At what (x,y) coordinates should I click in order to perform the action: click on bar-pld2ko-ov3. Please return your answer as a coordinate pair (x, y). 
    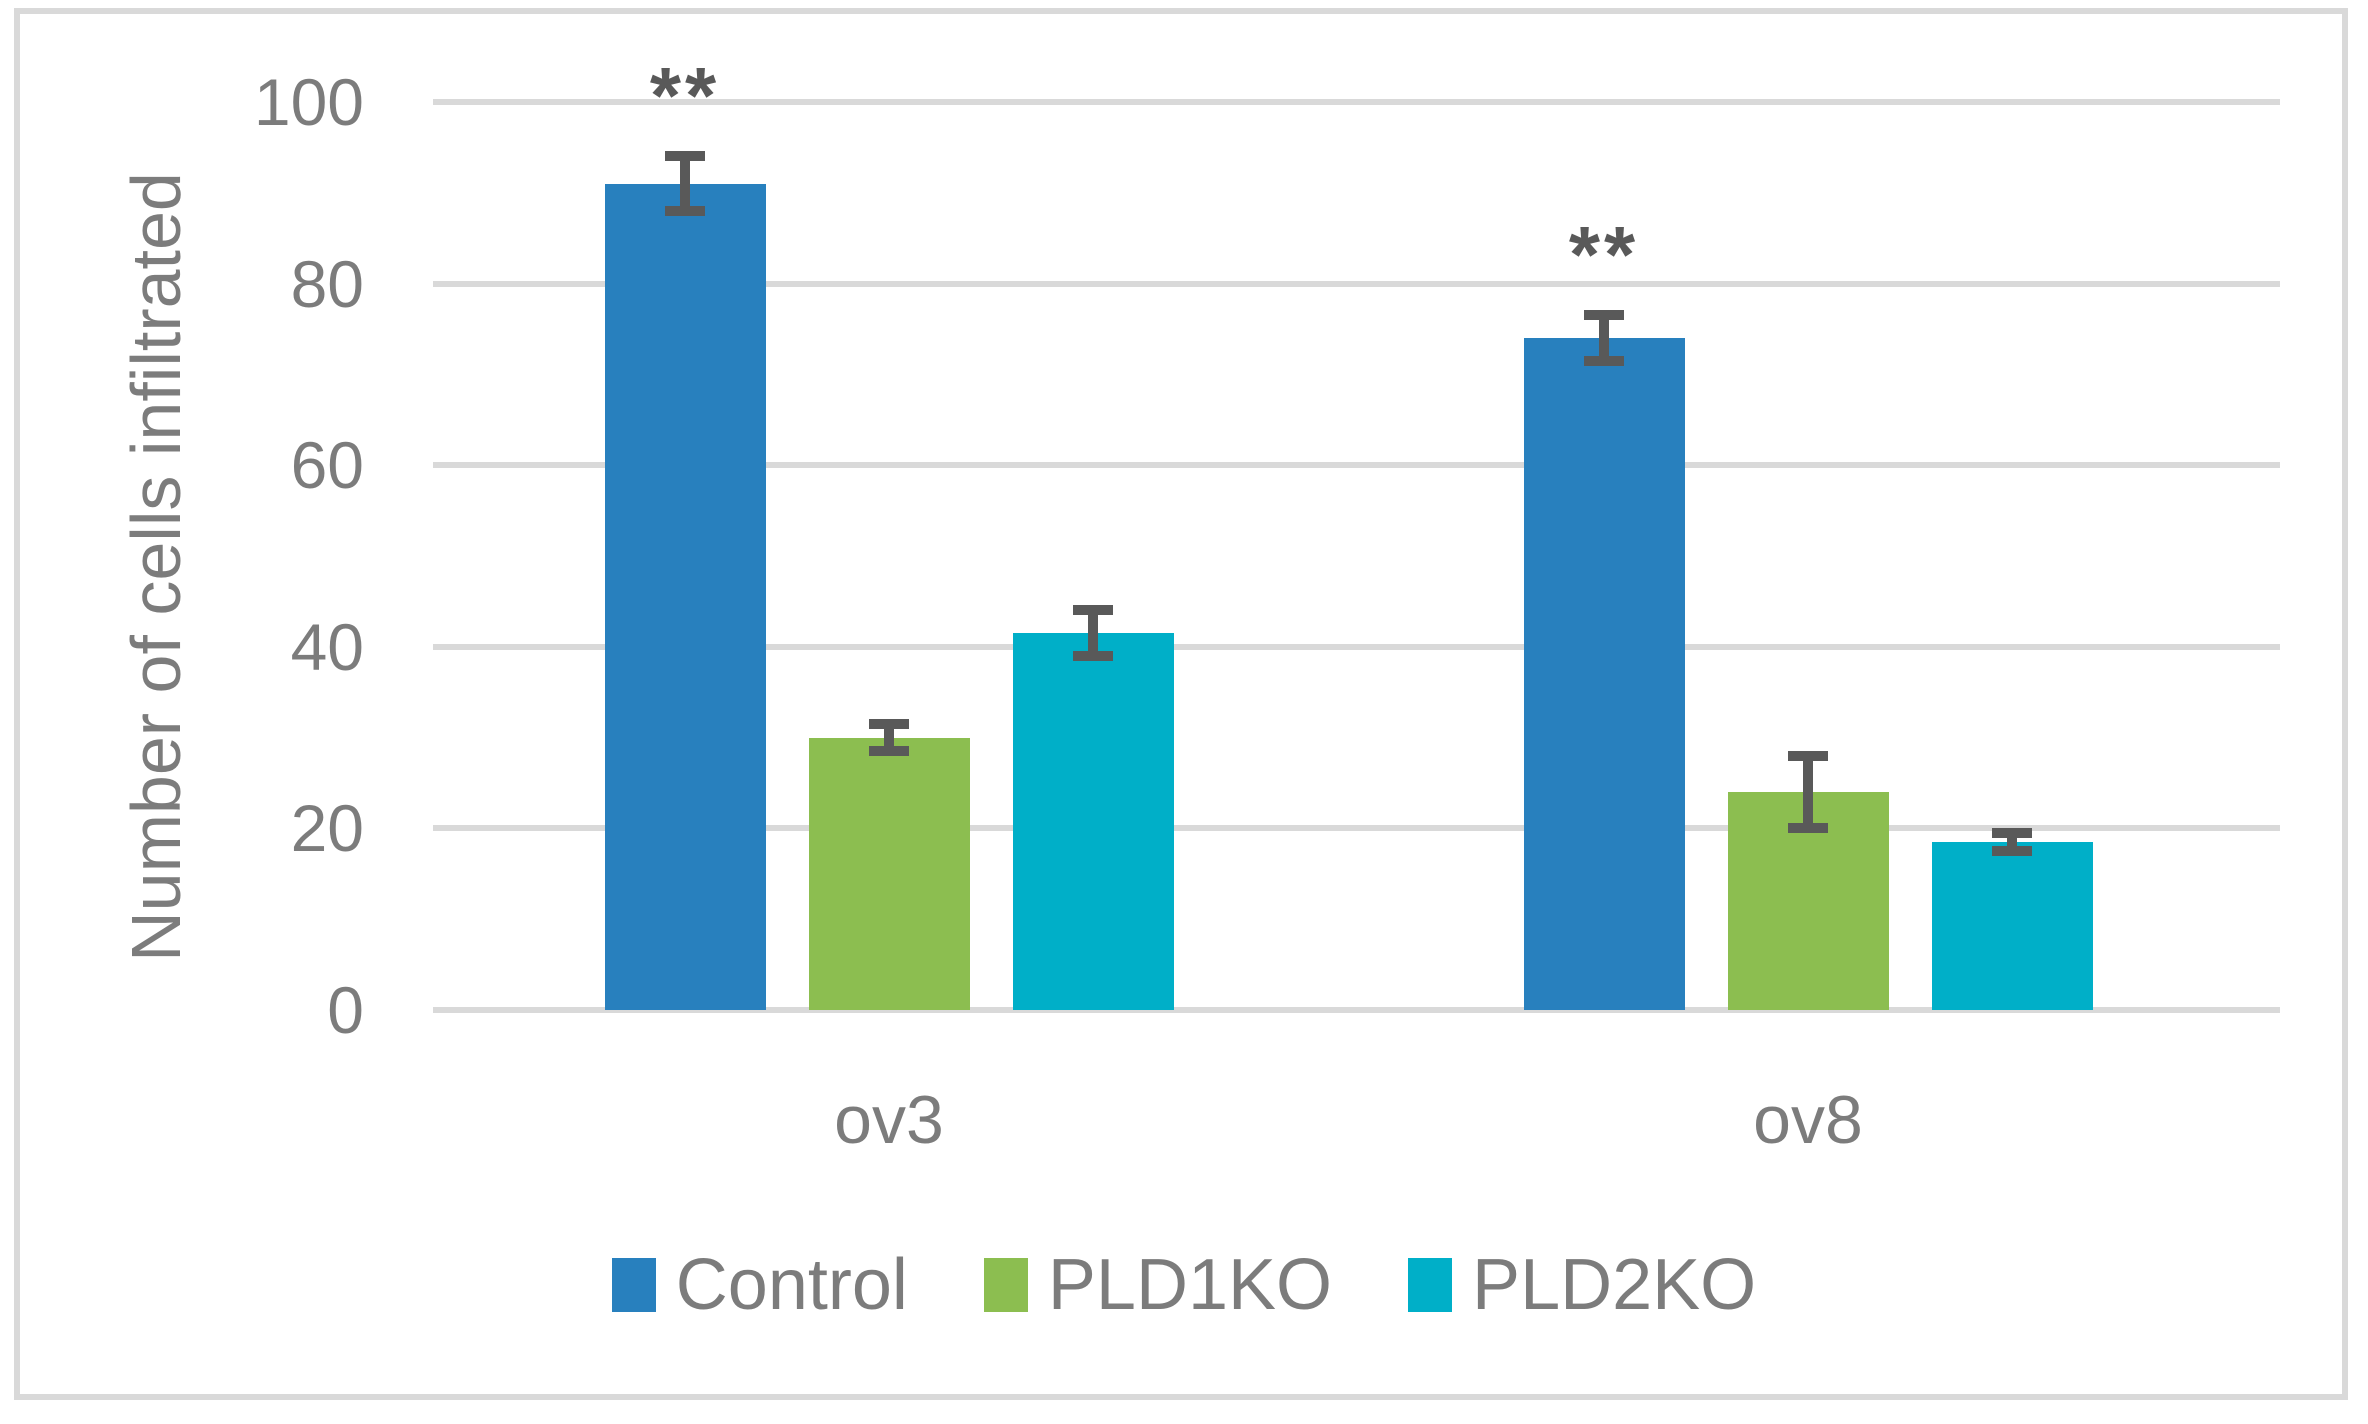
    Looking at the image, I should click on (1093, 821).